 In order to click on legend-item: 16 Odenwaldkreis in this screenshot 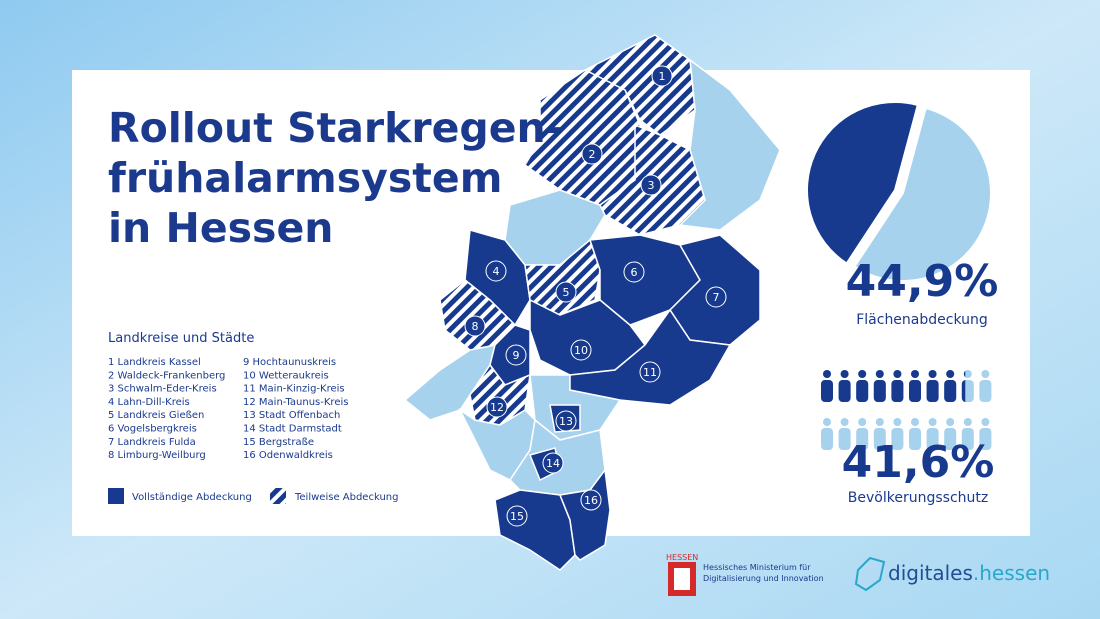, I will do `click(288, 455)`.